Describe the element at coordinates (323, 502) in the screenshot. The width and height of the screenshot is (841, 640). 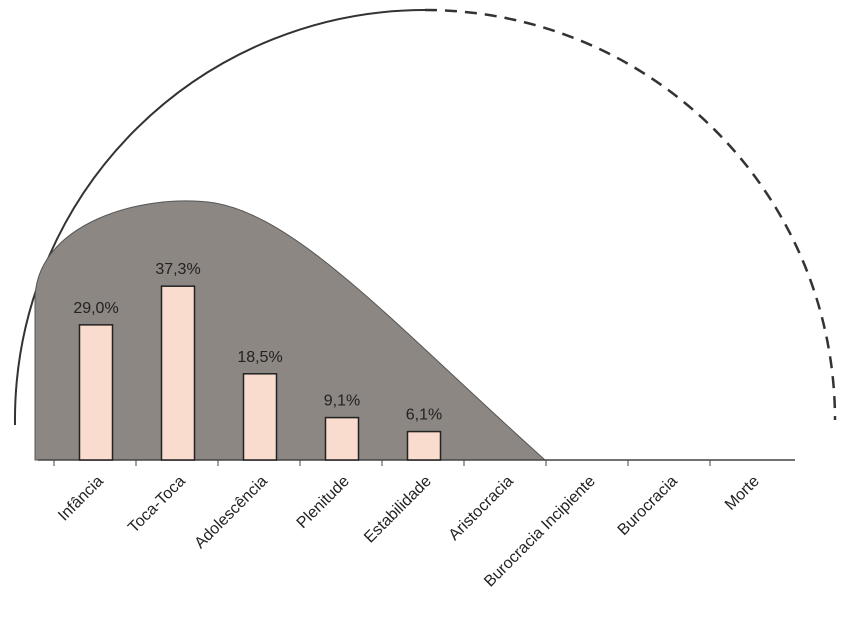
I see `x-tick-label: Plenitude` at that location.